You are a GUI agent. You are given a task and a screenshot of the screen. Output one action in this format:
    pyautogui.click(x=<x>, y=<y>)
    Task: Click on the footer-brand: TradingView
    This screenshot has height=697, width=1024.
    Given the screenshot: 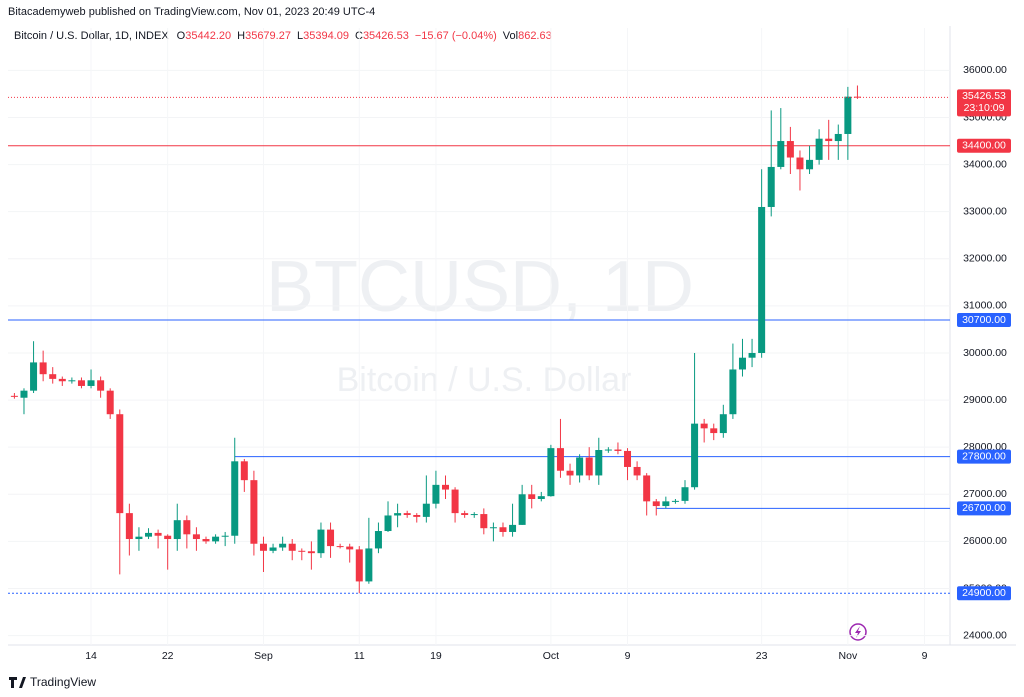 What is the action you would take?
    pyautogui.click(x=63, y=682)
    